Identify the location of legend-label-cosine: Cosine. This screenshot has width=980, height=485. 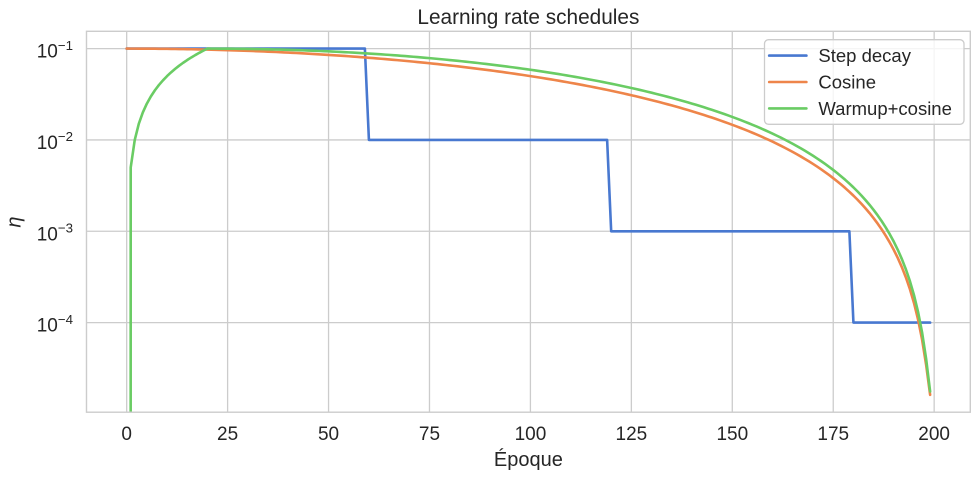
(847, 82).